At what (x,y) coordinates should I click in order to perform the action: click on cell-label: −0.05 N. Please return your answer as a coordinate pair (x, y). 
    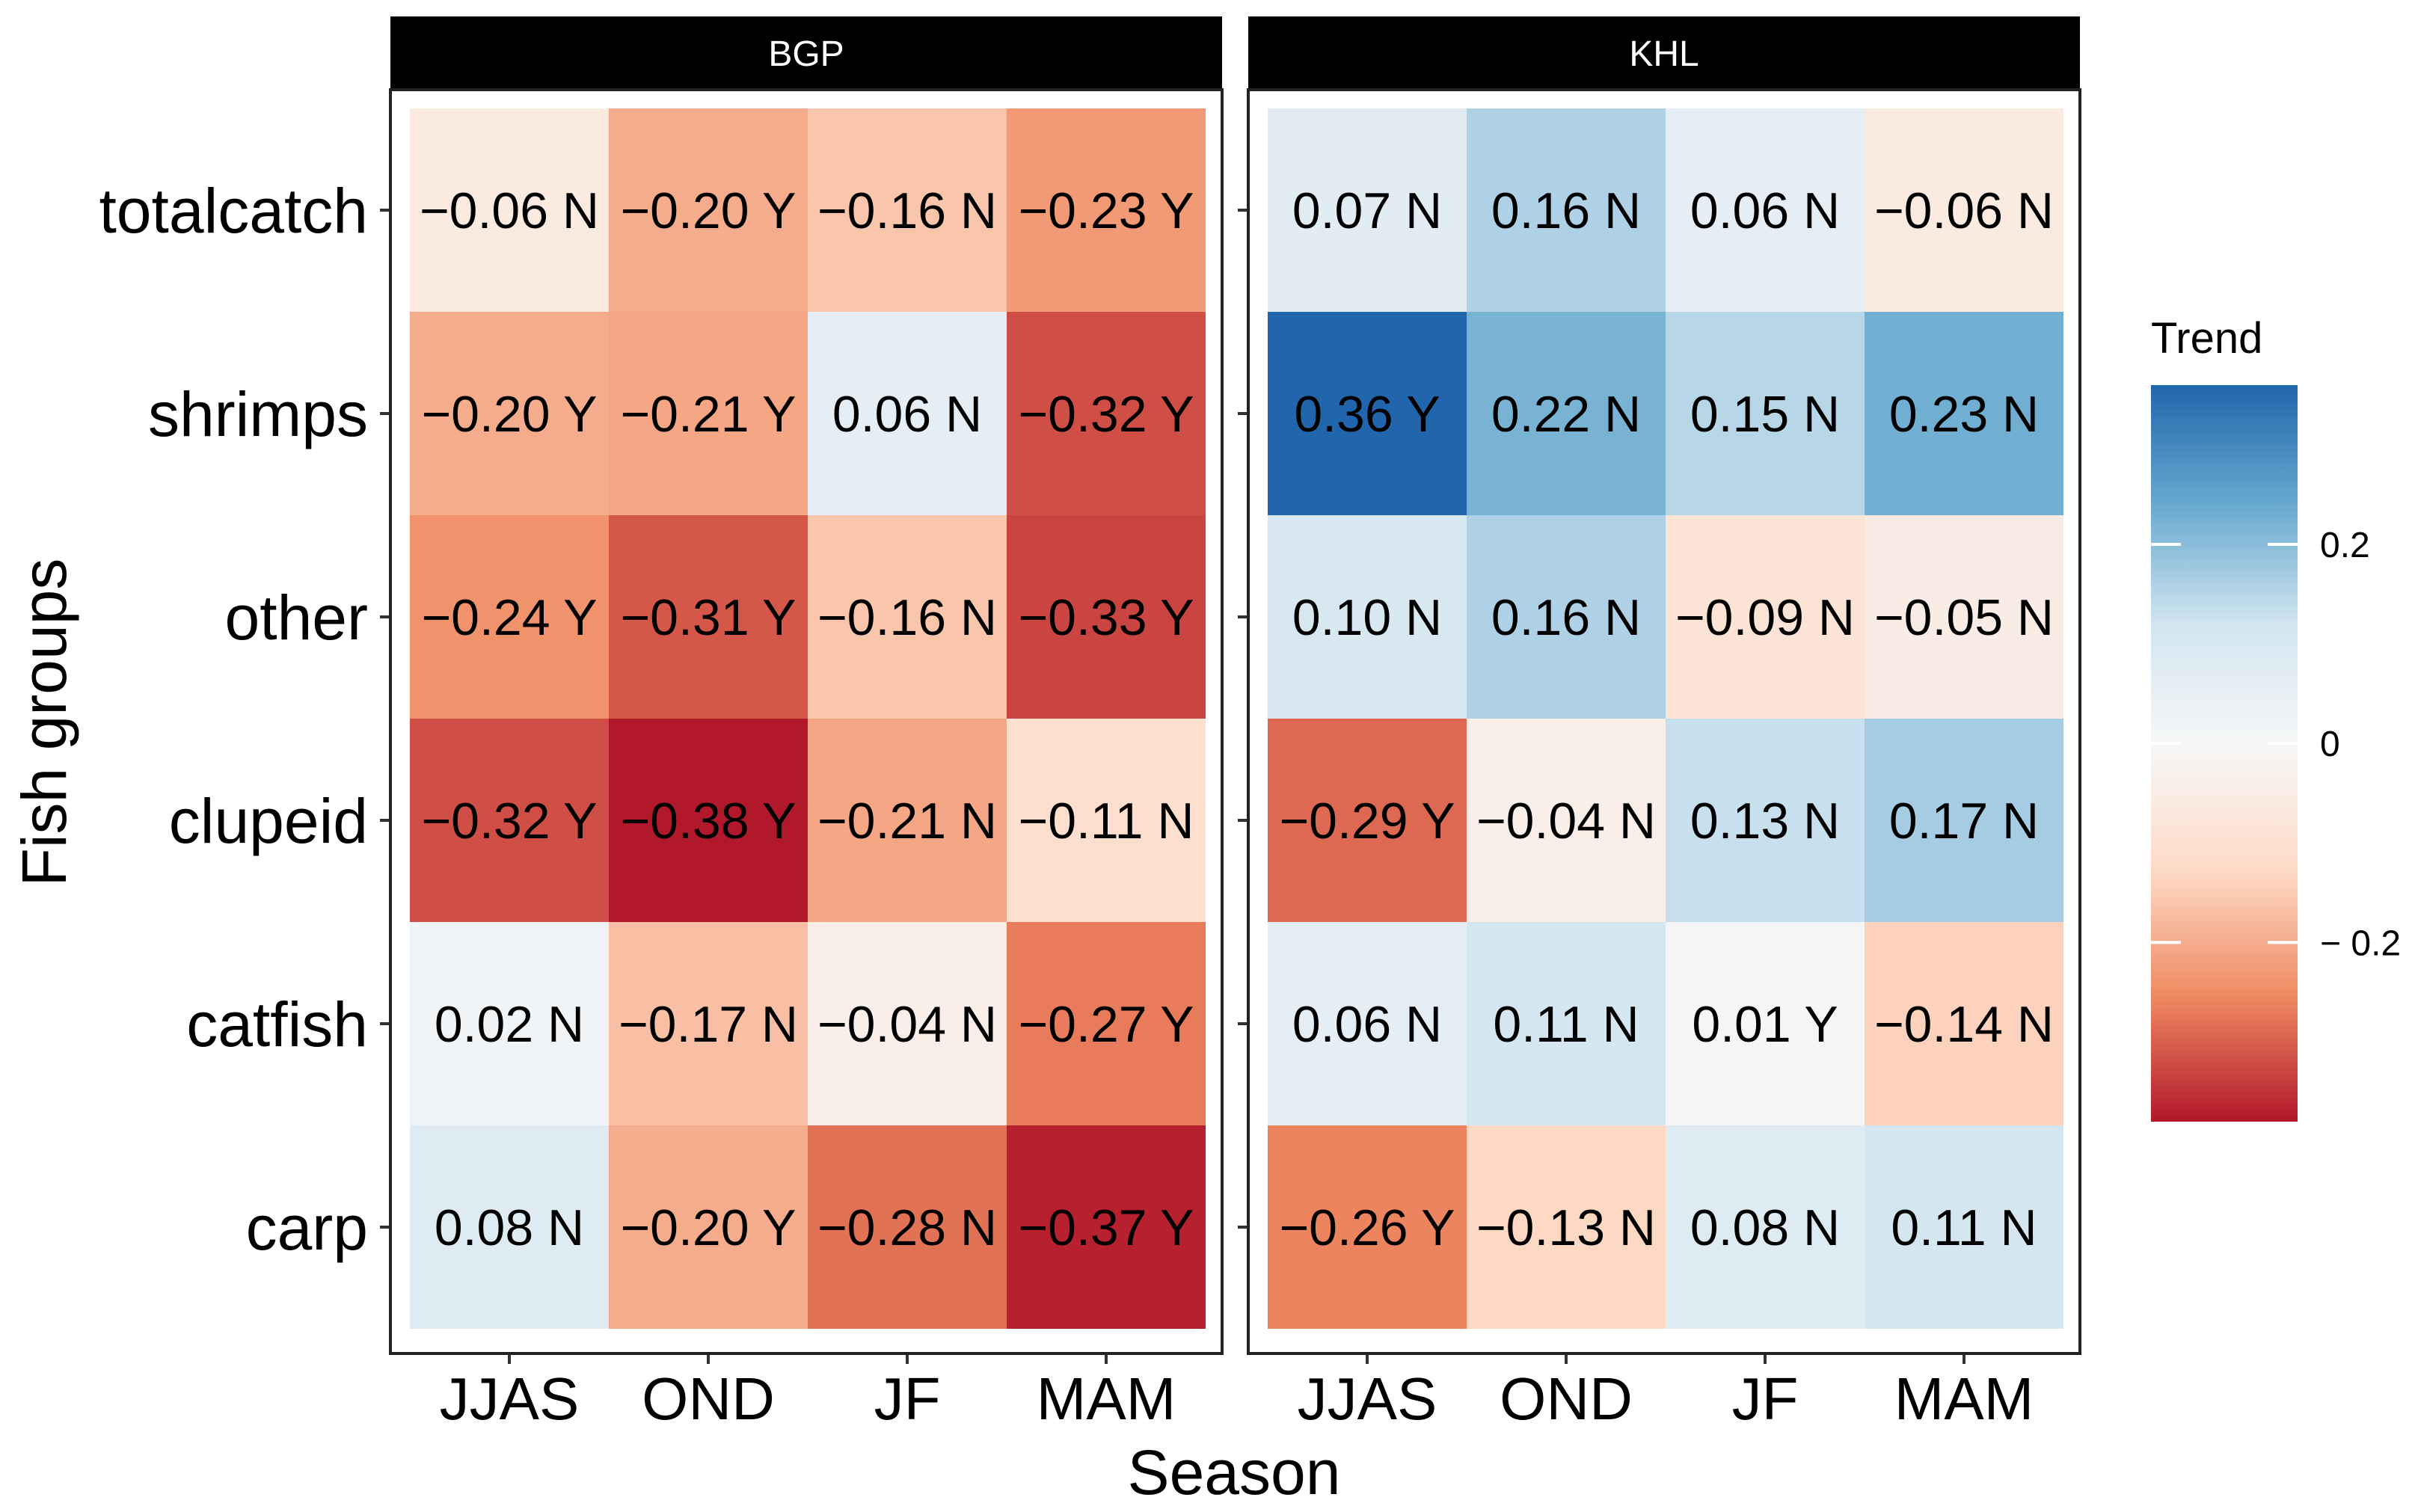
    Looking at the image, I should click on (1964, 617).